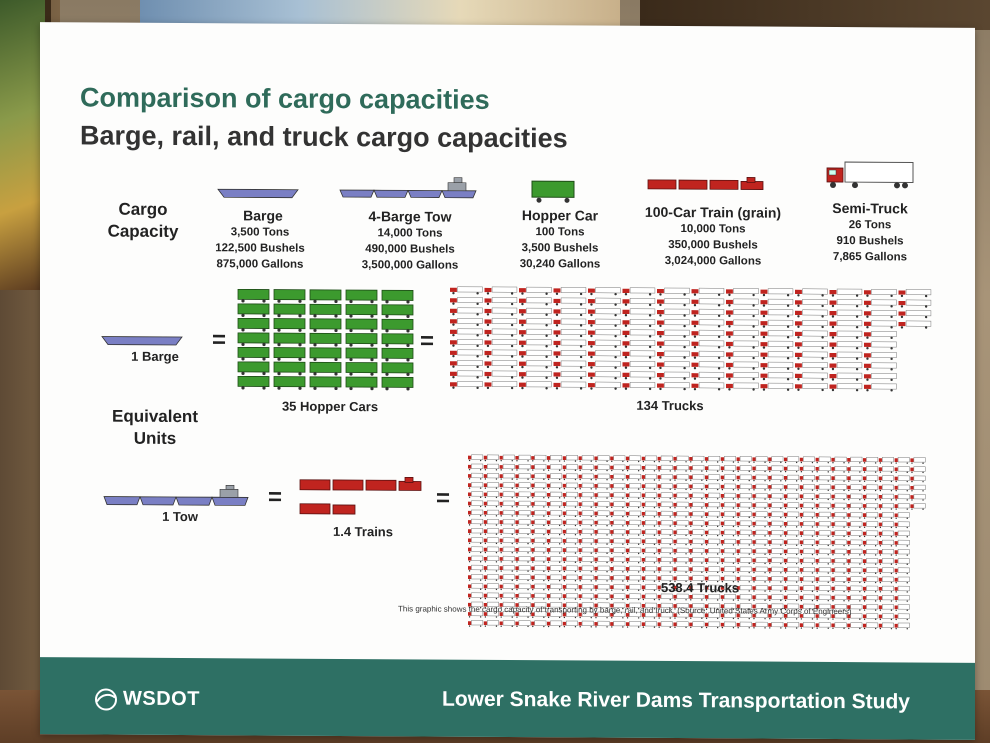 The height and width of the screenshot is (743, 990). I want to click on vehicle-stats-barge: 3,500 Tons 122,500 Bushels 875,000 Gallons, so click(260, 248).